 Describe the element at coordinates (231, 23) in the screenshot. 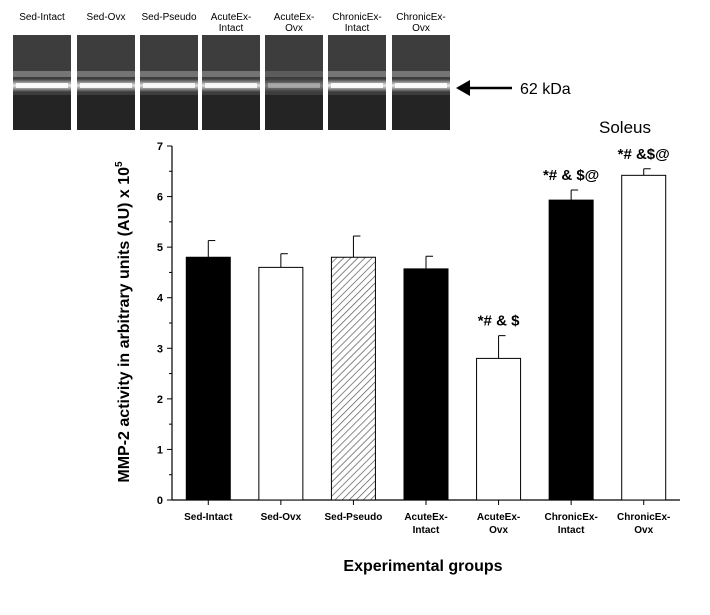

I see `blot-lane-label: AcuteEx-Intact` at that location.